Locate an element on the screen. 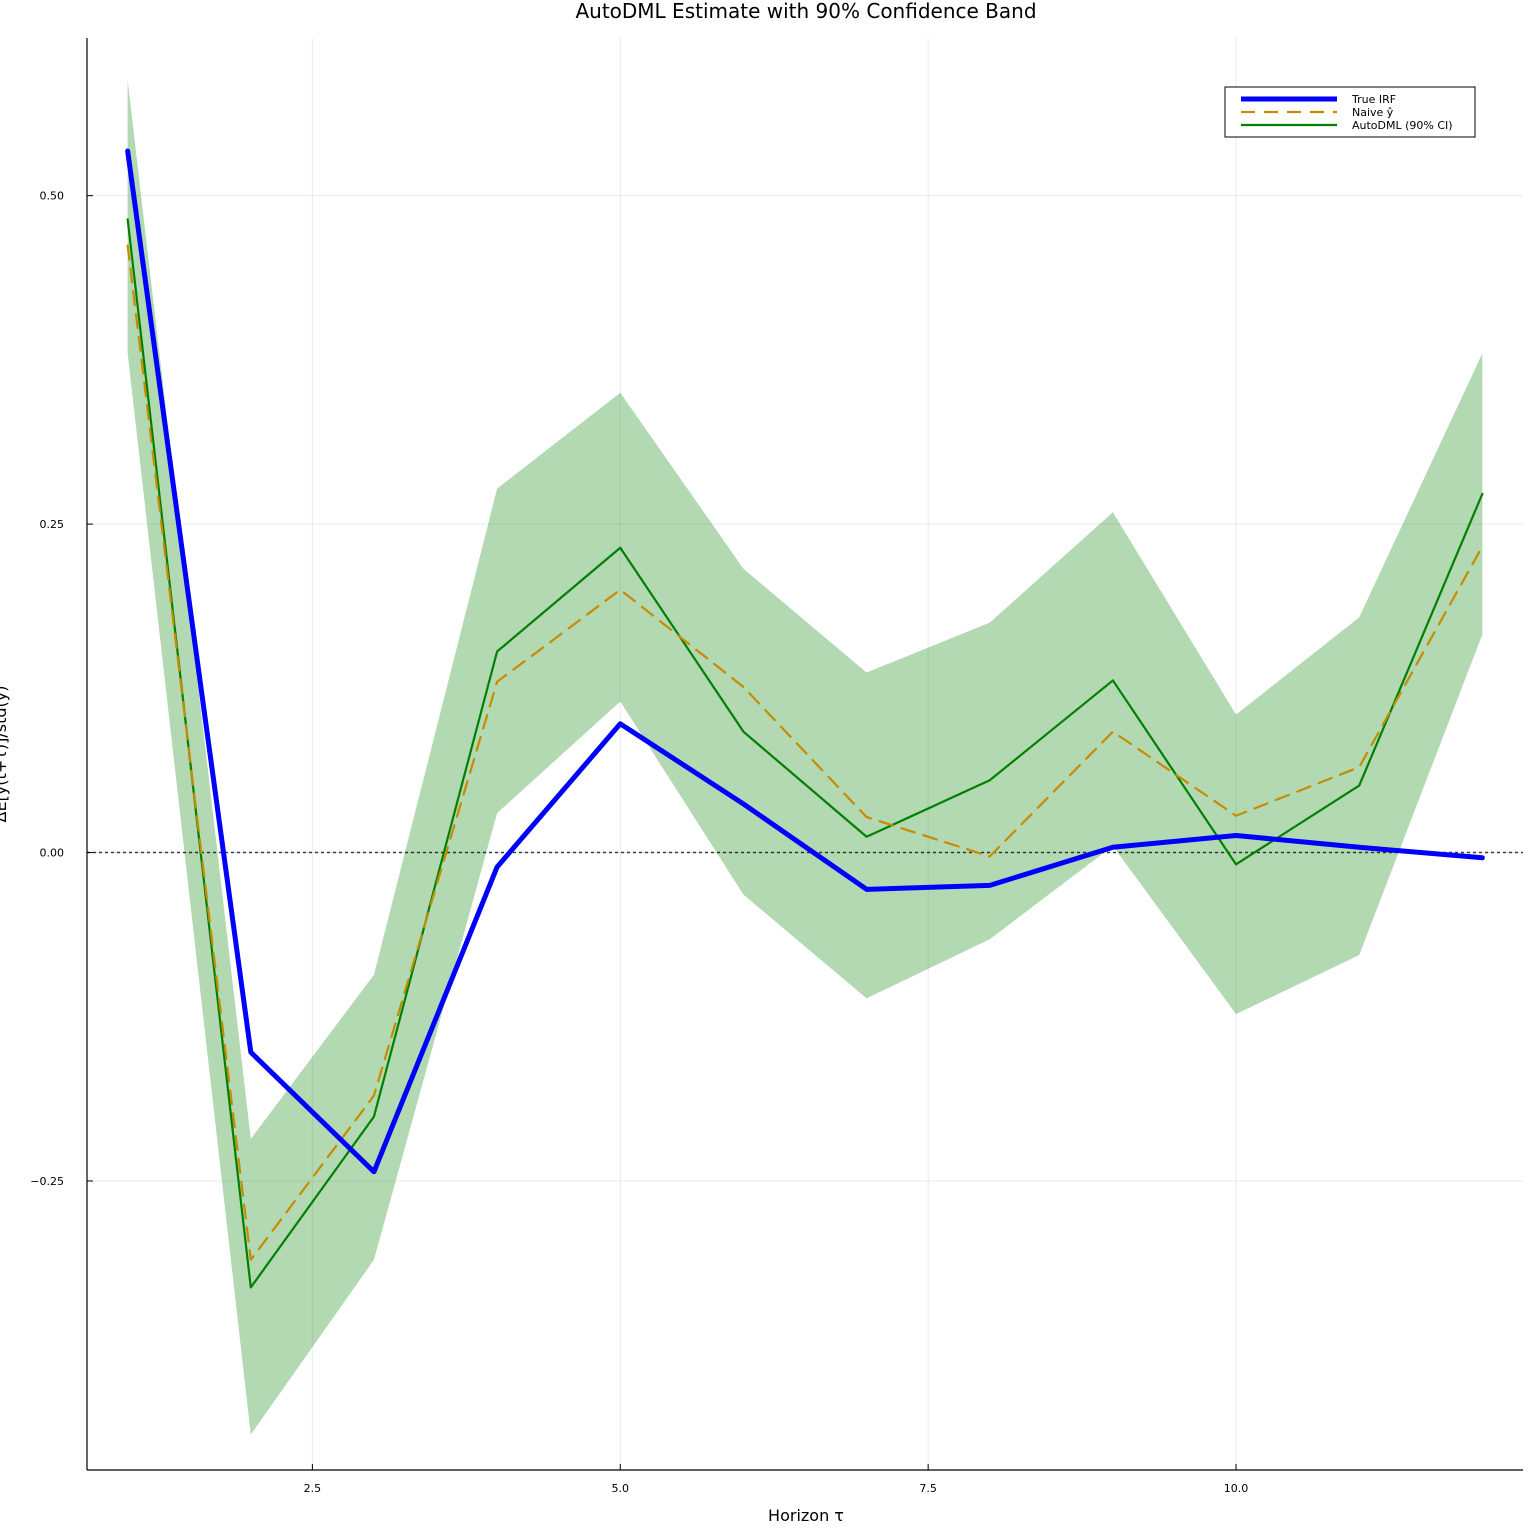 Image resolution: width=1536 pixels, height=1536 pixels. x-tick-label: 7.5 is located at coordinates (928, 1488).